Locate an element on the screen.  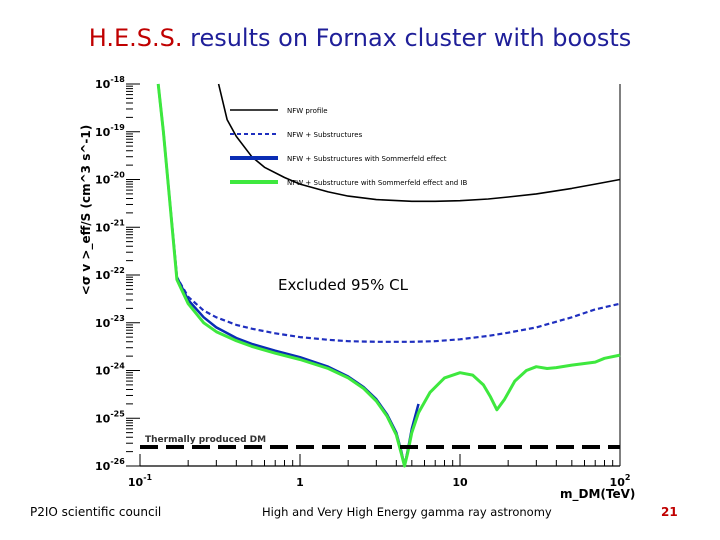
y-axis-ticks is located at coordinates (133, 275).